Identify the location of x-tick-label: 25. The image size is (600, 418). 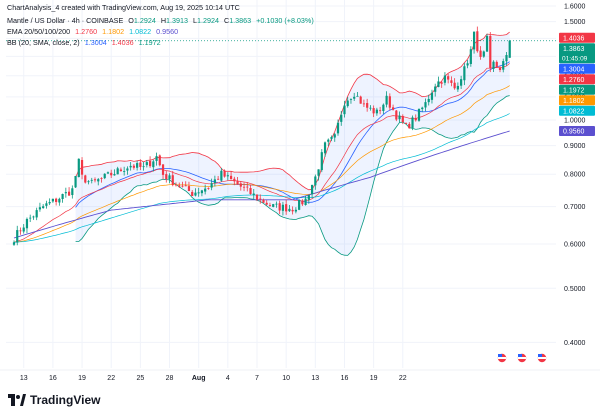
(140, 378).